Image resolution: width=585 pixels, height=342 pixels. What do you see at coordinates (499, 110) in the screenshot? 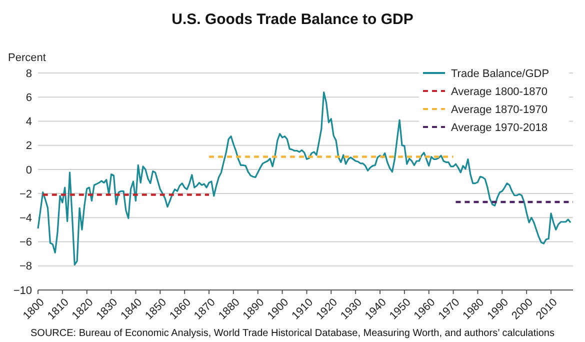
I see `legend-label: Average 1870-1970` at bounding box center [499, 110].